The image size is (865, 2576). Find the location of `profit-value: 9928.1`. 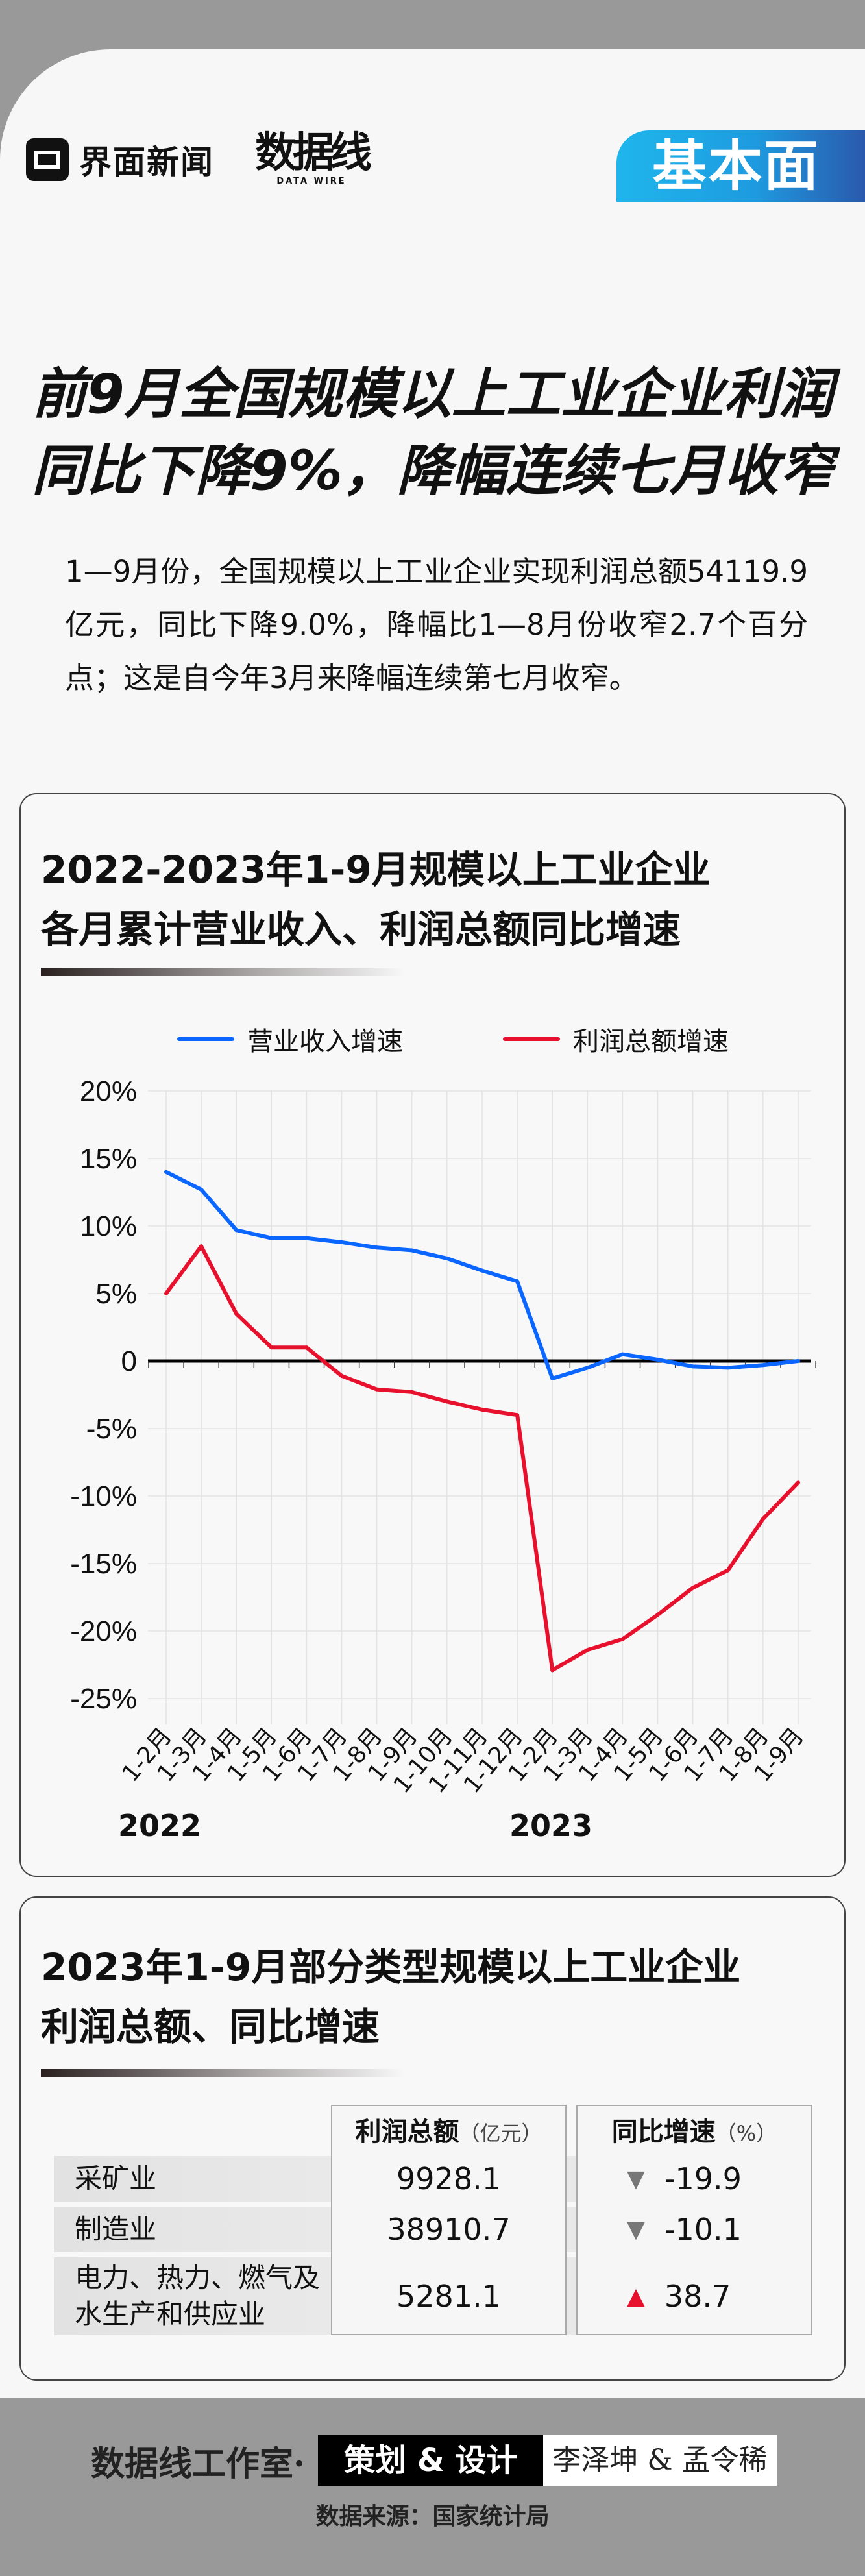

profit-value: 9928.1 is located at coordinates (448, 2178).